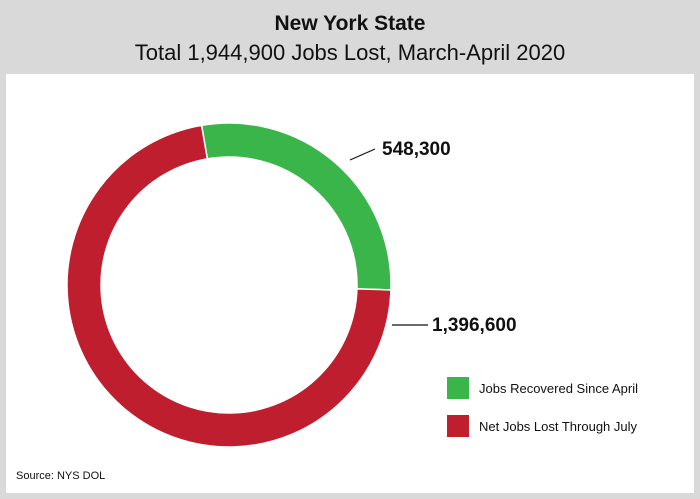 Image resolution: width=700 pixels, height=499 pixels. What do you see at coordinates (362, 154) in the screenshot?
I see `leader-line-recovered` at bounding box center [362, 154].